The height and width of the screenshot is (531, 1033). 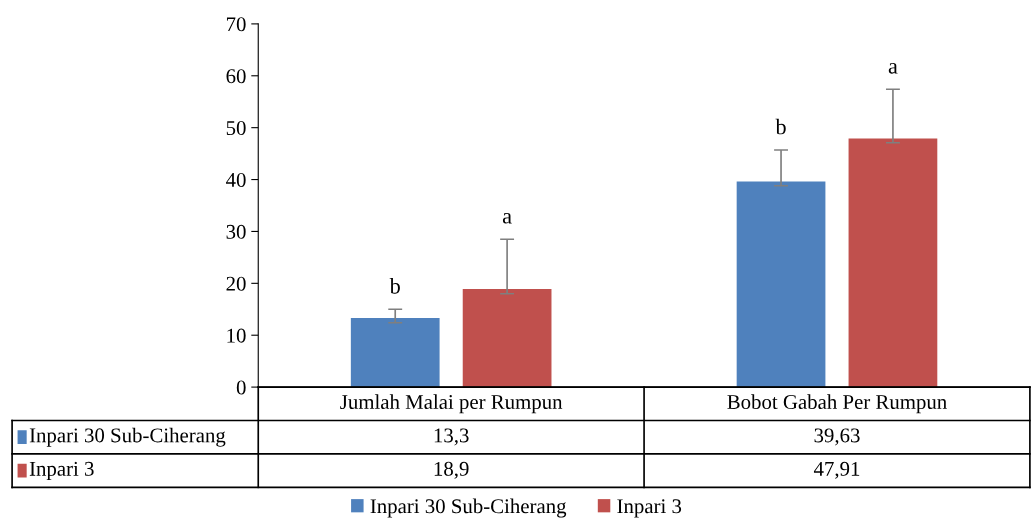 What do you see at coordinates (451, 404) in the screenshot?
I see `x-tick-label: Jumlah Malai per Rumpun` at bounding box center [451, 404].